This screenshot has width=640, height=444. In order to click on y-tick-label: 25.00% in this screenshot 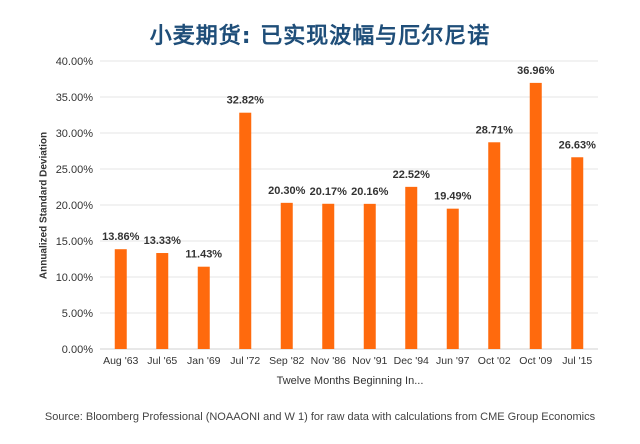, I will do `click(75, 170)`.